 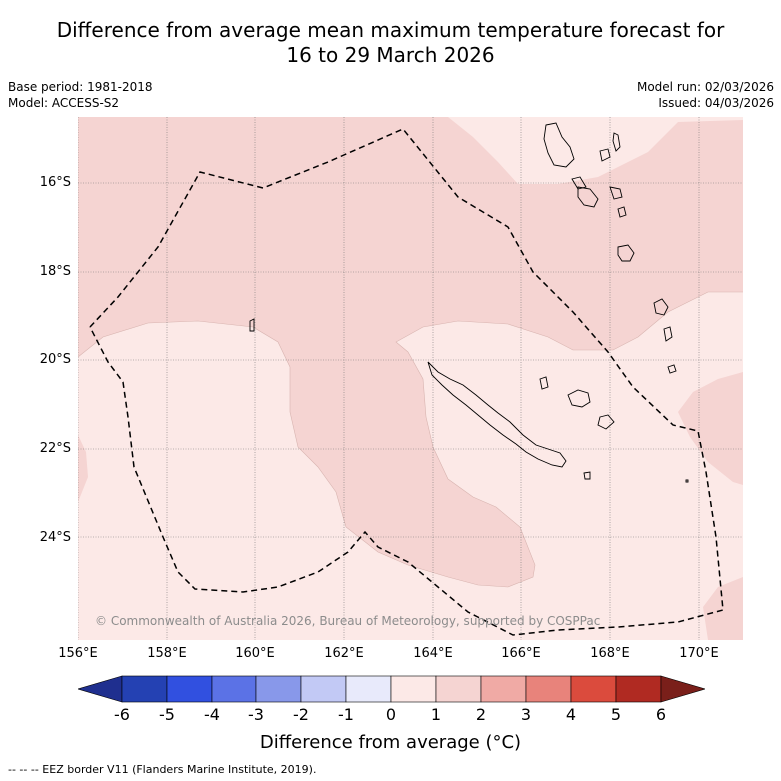 What do you see at coordinates (668, 334) in the screenshot?
I see `vanuatu-tanna` at bounding box center [668, 334].